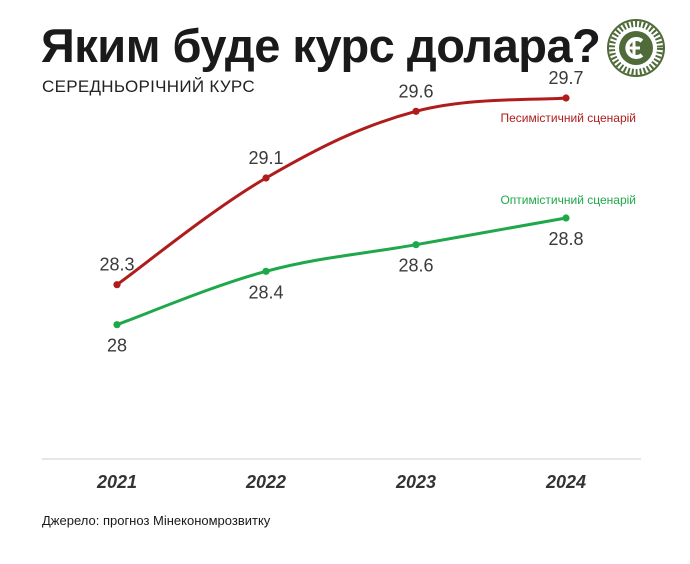 This screenshot has height=564, width=690. I want to click on source-note: Джерело: прогноз Мінекономрозвитку, so click(156, 520).